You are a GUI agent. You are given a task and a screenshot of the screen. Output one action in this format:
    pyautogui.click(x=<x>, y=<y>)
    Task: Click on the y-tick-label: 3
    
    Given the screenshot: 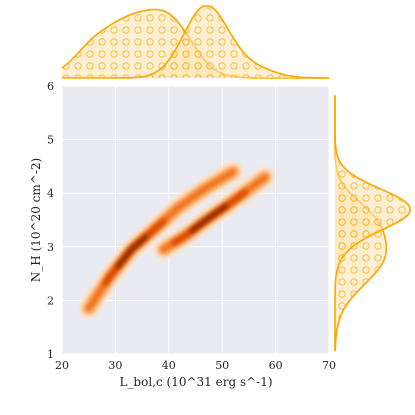 What is the action you would take?
    pyautogui.click(x=50, y=247)
    